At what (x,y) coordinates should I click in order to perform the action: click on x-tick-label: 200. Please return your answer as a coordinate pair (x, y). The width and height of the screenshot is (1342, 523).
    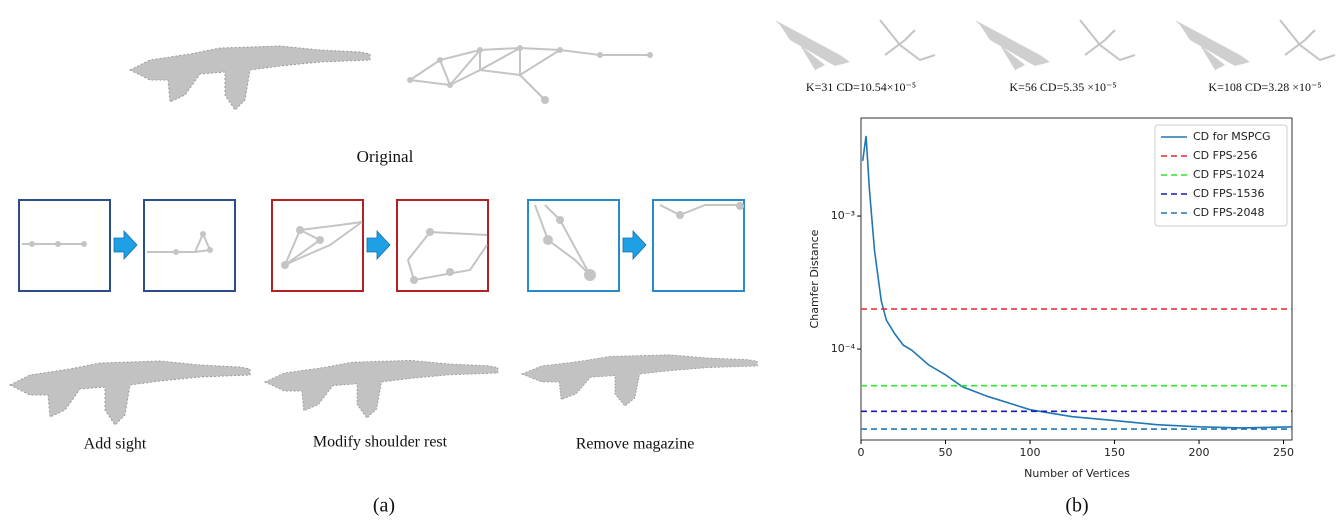
    Looking at the image, I should click on (1199, 452).